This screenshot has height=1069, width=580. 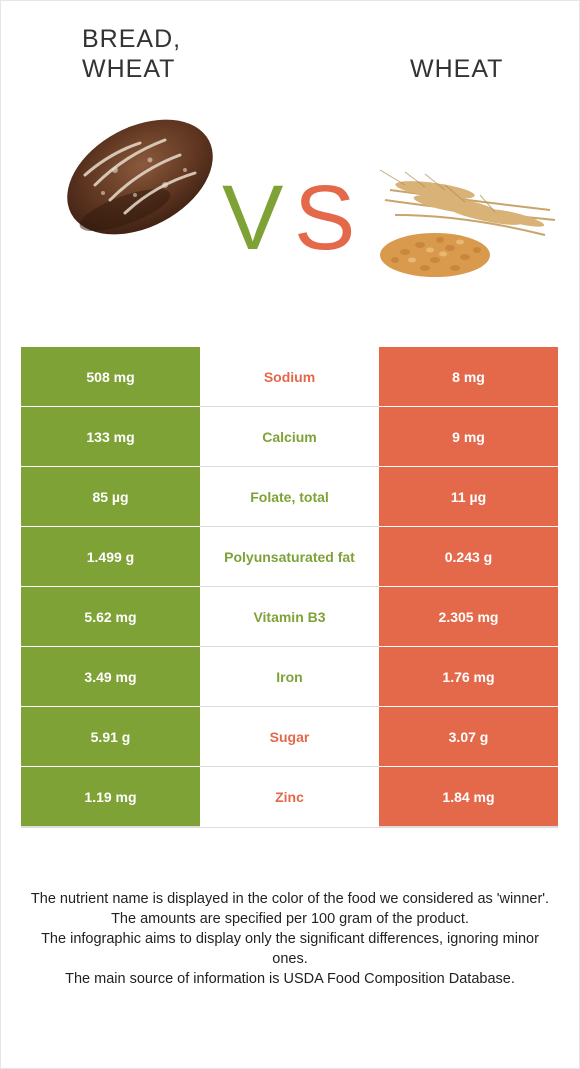 I want to click on nutrient-name: Vitamin B3, so click(x=289, y=616).